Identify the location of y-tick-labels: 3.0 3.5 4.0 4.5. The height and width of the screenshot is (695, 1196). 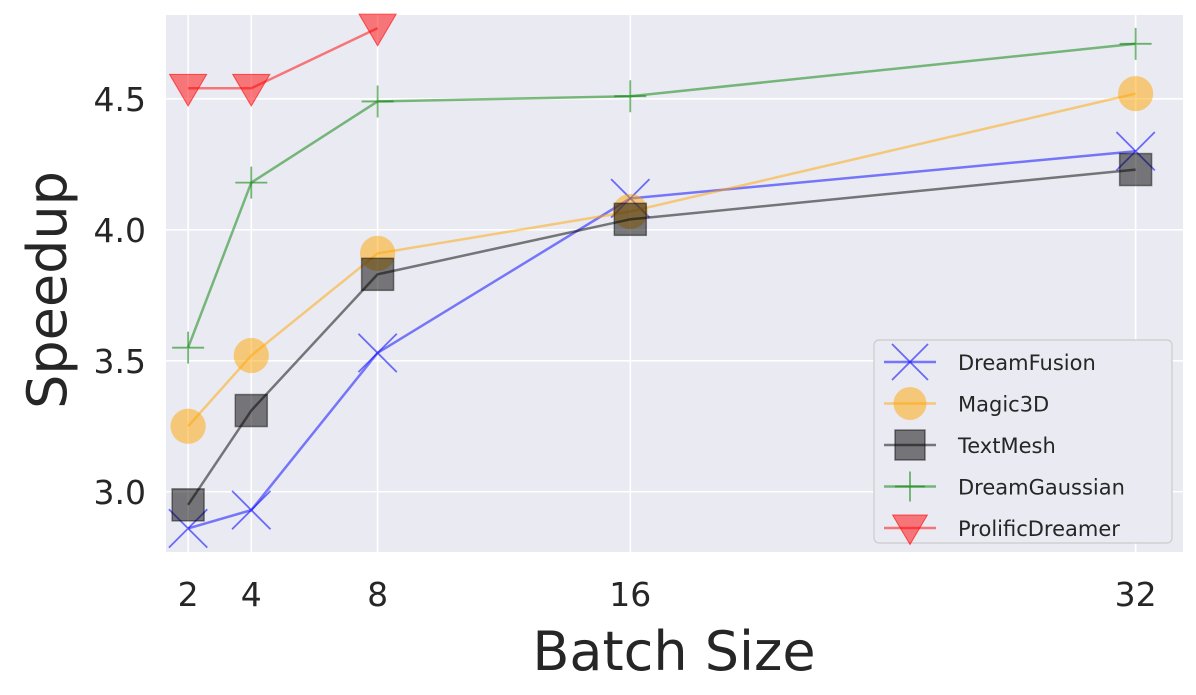
(120, 296).